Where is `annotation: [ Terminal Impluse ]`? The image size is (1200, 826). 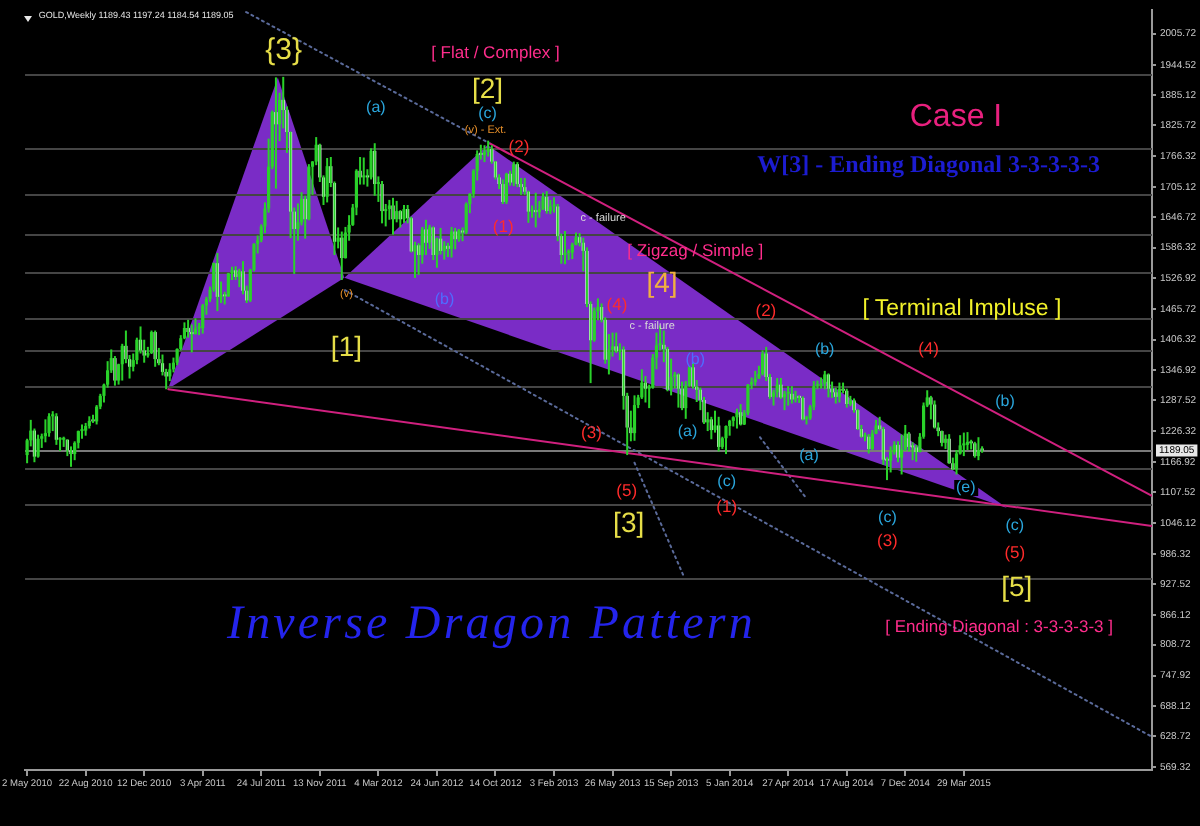 annotation: [ Terminal Impluse ] is located at coordinates (962, 309).